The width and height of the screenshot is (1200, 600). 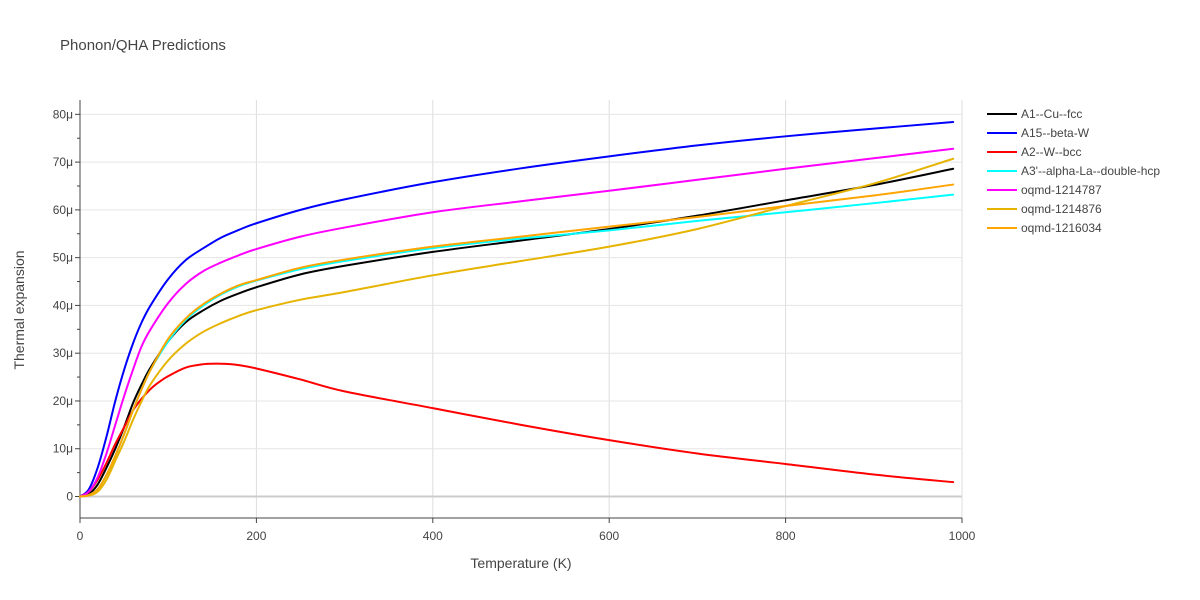 I want to click on y-tick-label: 30μ, so click(x=63, y=353).